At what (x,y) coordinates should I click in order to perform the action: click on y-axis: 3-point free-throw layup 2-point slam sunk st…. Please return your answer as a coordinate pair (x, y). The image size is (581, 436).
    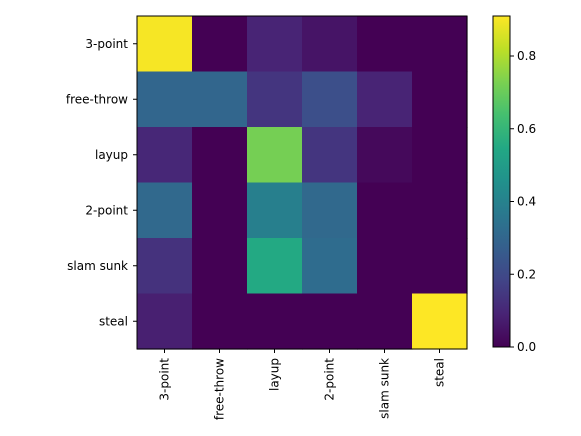
    Looking at the image, I should click on (101, 182).